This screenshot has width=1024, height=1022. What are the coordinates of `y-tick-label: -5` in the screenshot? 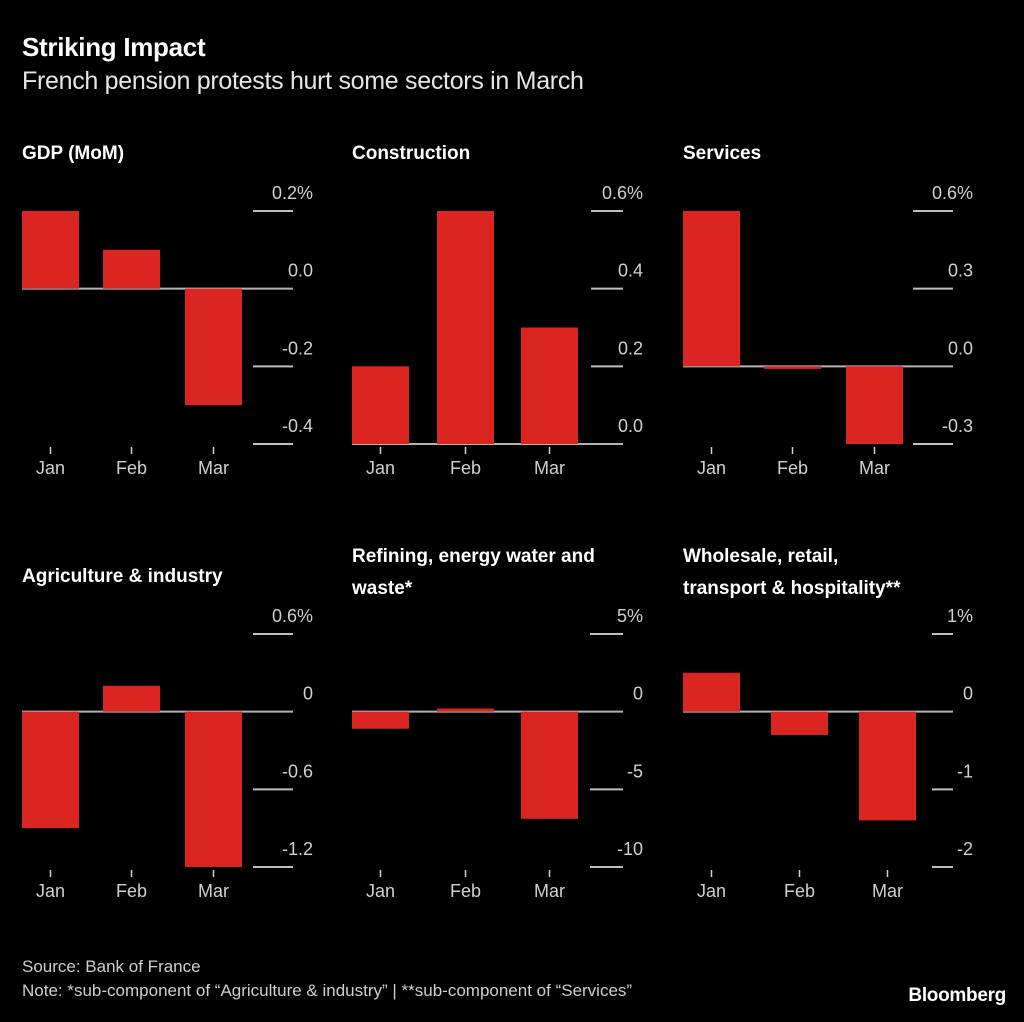 It's located at (635, 771).